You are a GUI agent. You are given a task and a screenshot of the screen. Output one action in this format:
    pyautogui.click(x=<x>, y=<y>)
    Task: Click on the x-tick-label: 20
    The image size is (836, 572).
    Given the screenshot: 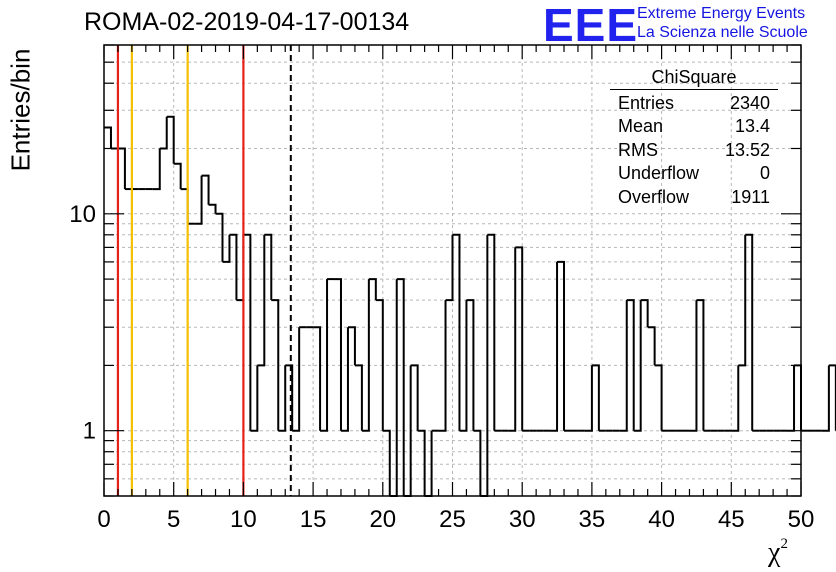 What is the action you would take?
    pyautogui.click(x=382, y=519)
    